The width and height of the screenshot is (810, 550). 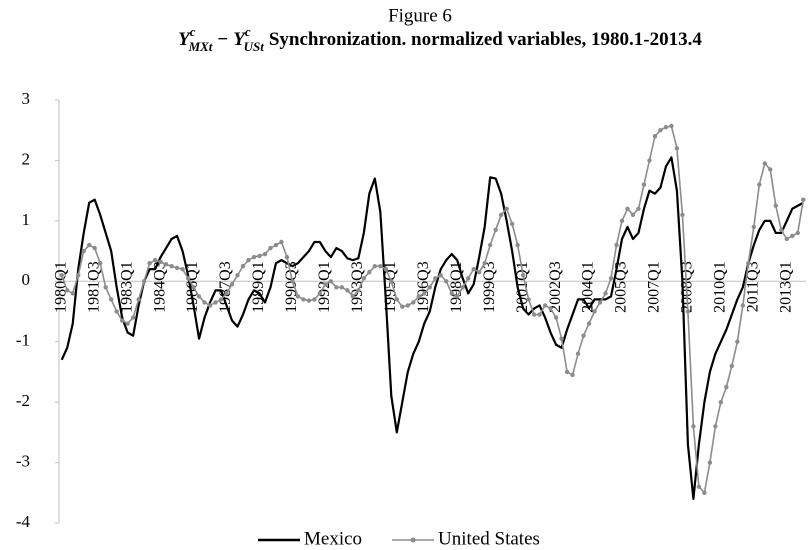 I want to click on legend-label: Mexico, so click(x=333, y=538).